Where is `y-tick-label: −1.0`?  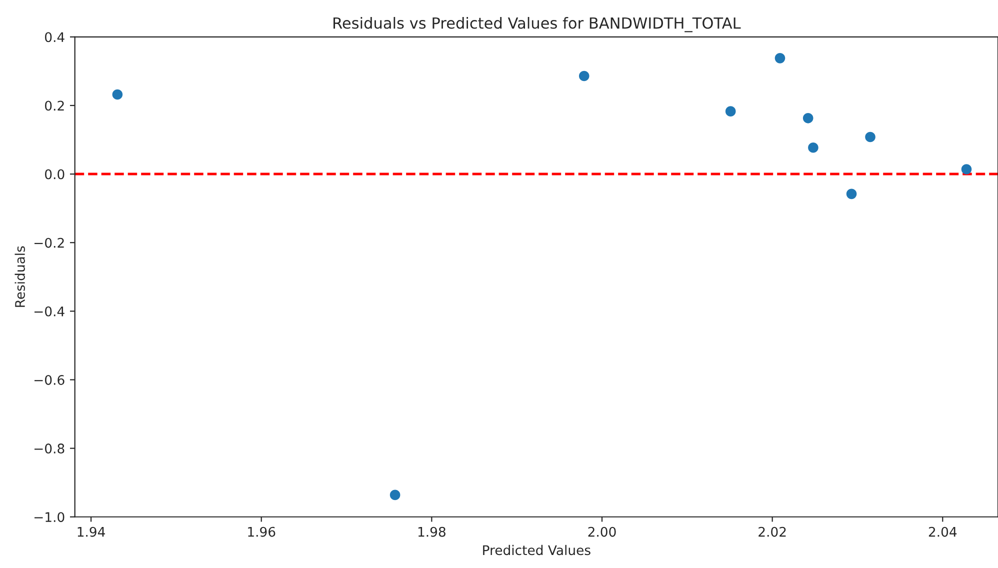 y-tick-label: −1.0 is located at coordinates (49, 517).